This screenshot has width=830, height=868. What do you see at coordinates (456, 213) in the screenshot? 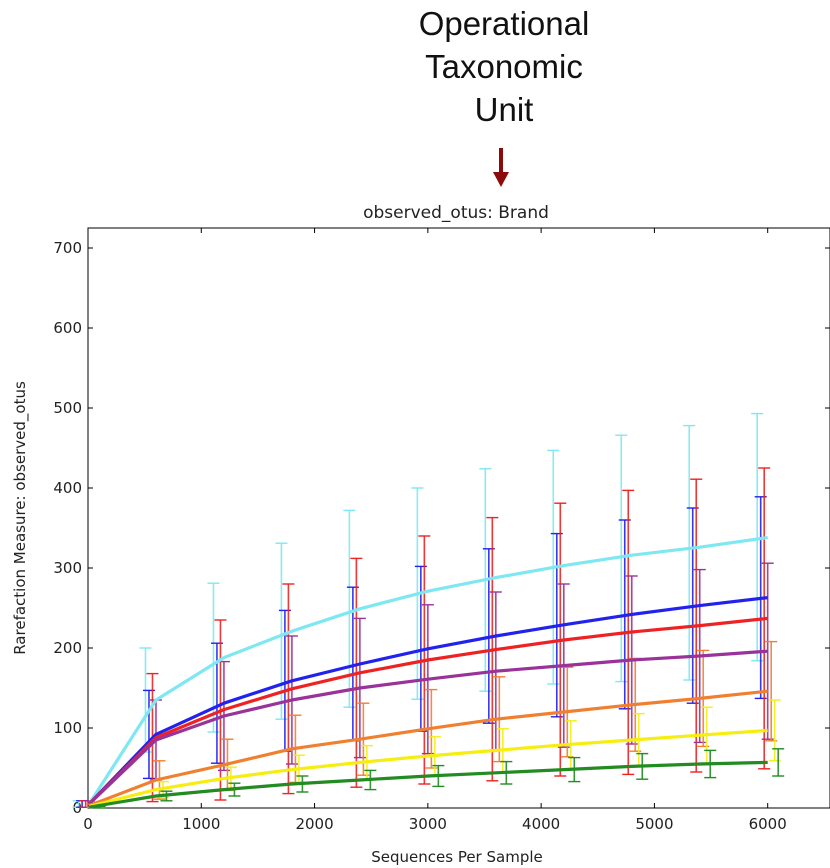
I see `chart-title: observed_otus: Brand` at bounding box center [456, 213].